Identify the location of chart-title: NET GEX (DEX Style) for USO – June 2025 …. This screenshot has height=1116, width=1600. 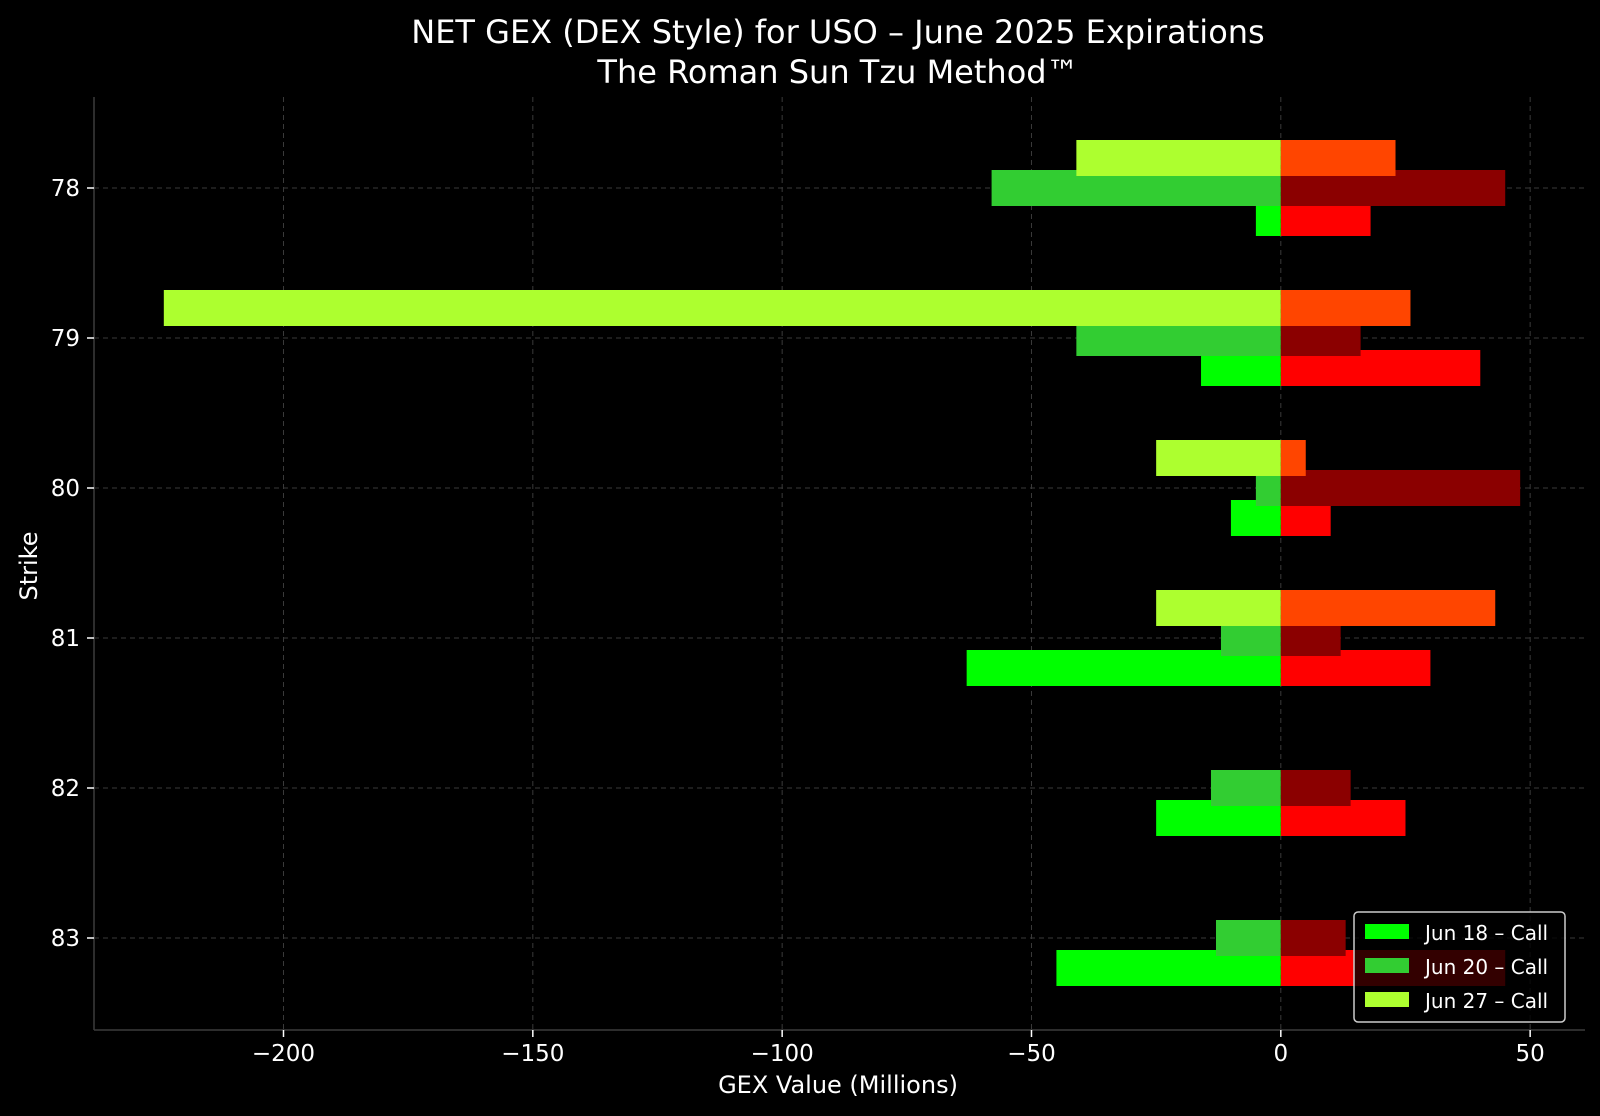
(837, 32).